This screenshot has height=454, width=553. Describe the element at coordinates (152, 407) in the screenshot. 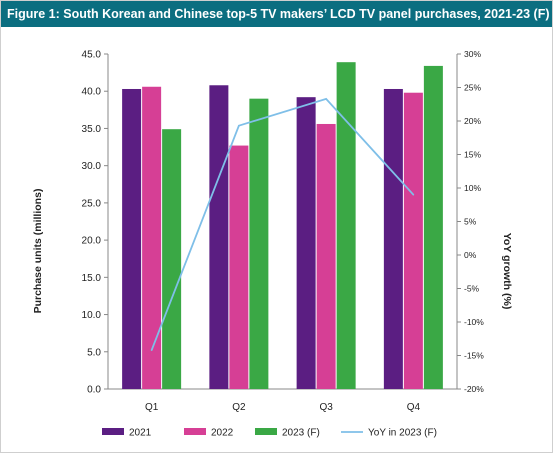

I see `x-category-label: Q1` at that location.